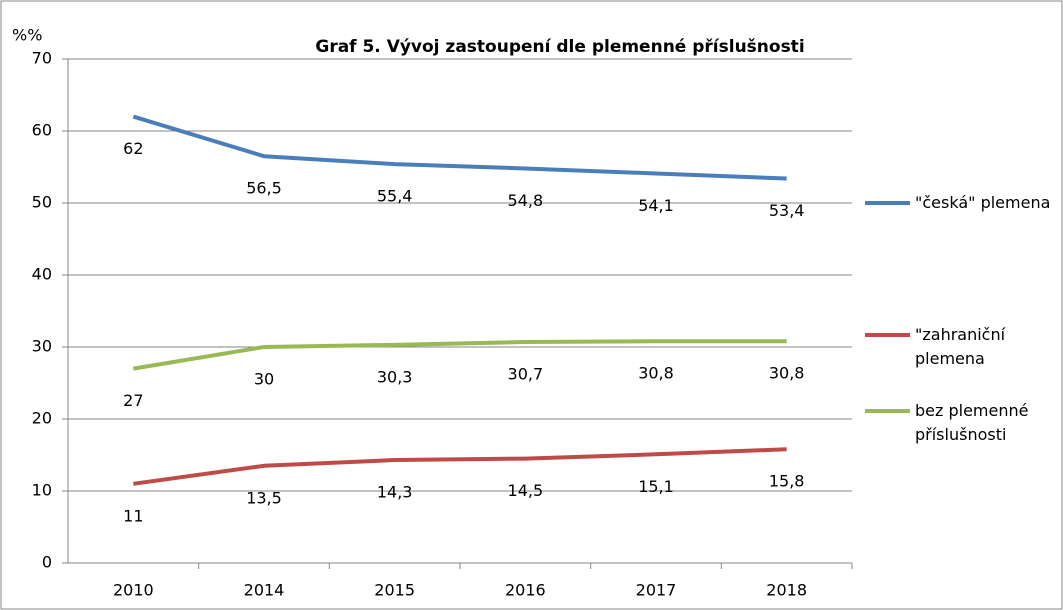 The height and width of the screenshot is (610, 1063). Describe the element at coordinates (526, 490) in the screenshot. I see `data-label: 14,5` at that location.